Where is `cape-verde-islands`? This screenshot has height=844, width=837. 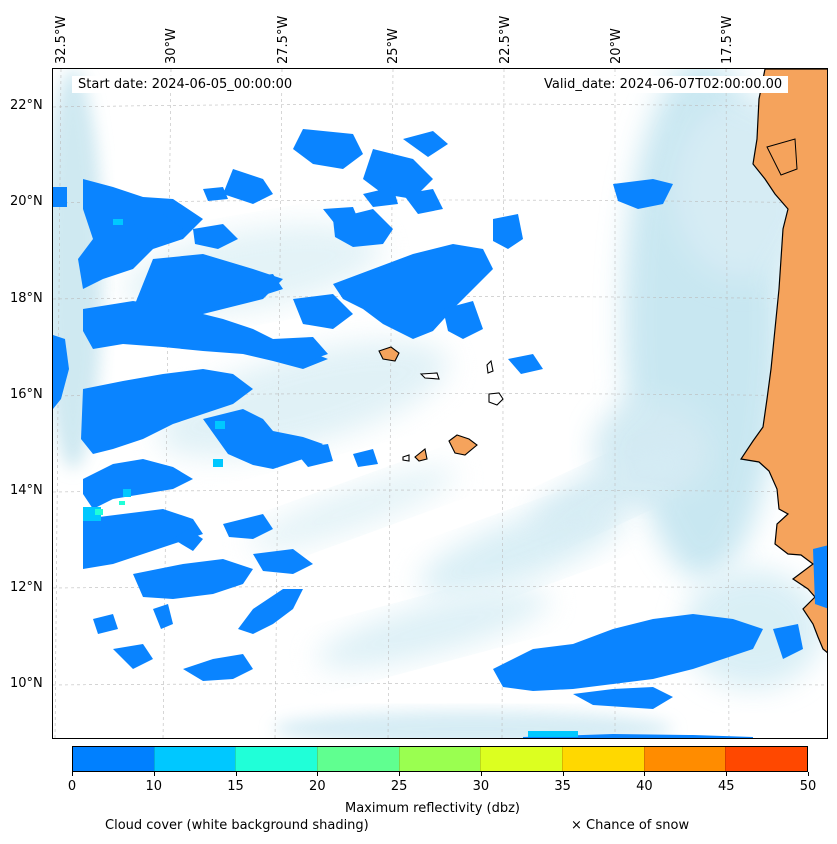 cape-verde-islands is located at coordinates (441, 404).